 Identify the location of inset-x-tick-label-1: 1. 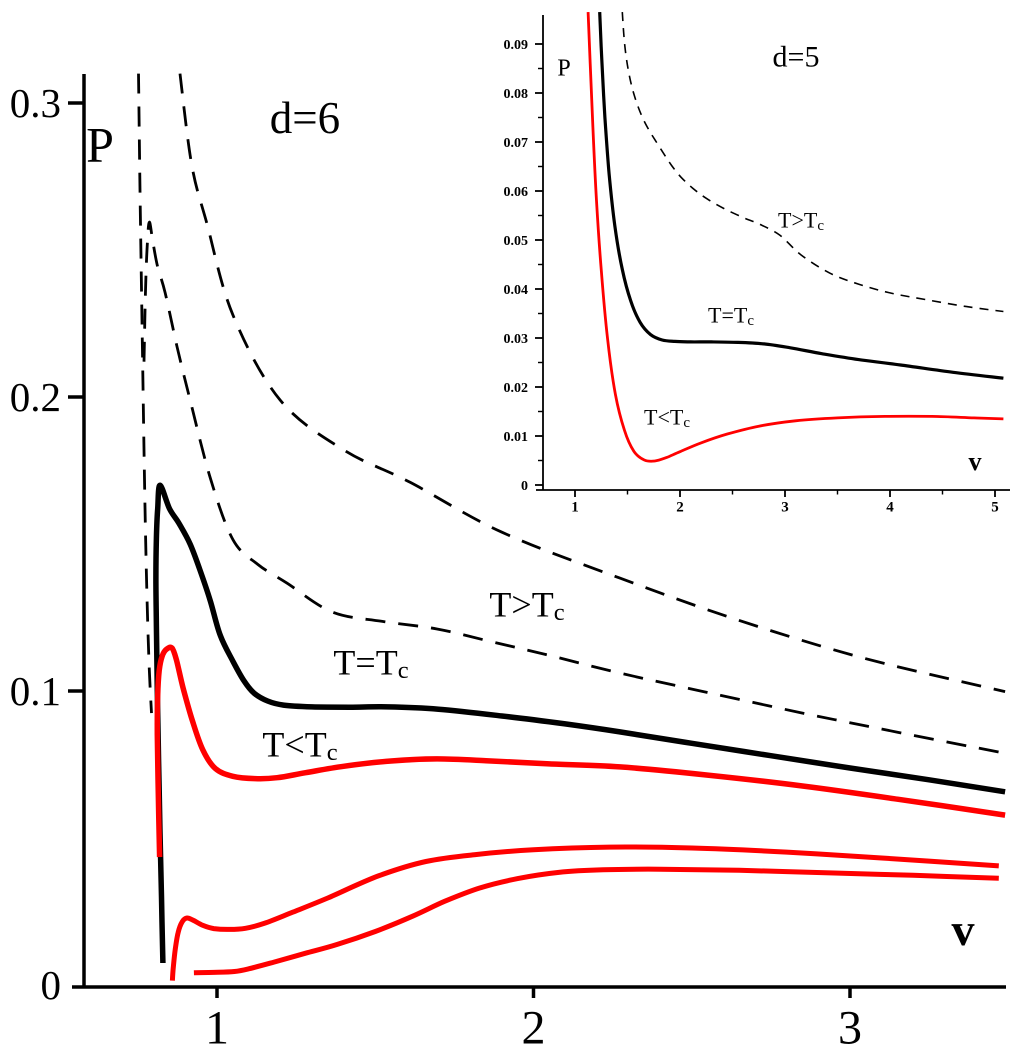
(575, 507).